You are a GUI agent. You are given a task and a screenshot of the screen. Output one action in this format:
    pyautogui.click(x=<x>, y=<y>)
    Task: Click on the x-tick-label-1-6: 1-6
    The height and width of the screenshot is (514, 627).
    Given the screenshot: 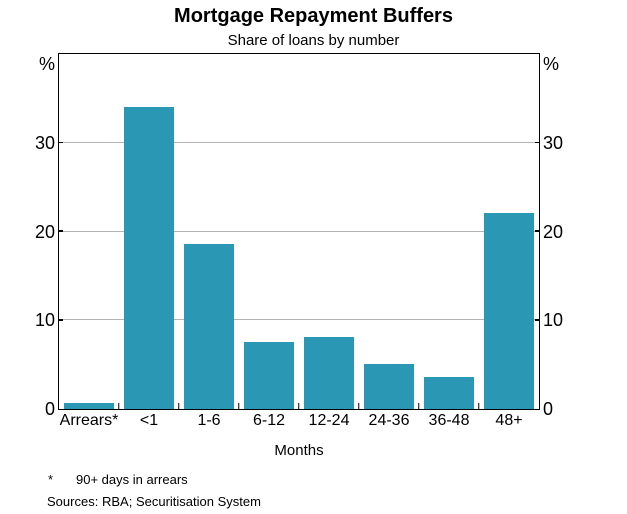 What is the action you would take?
    pyautogui.click(x=209, y=420)
    